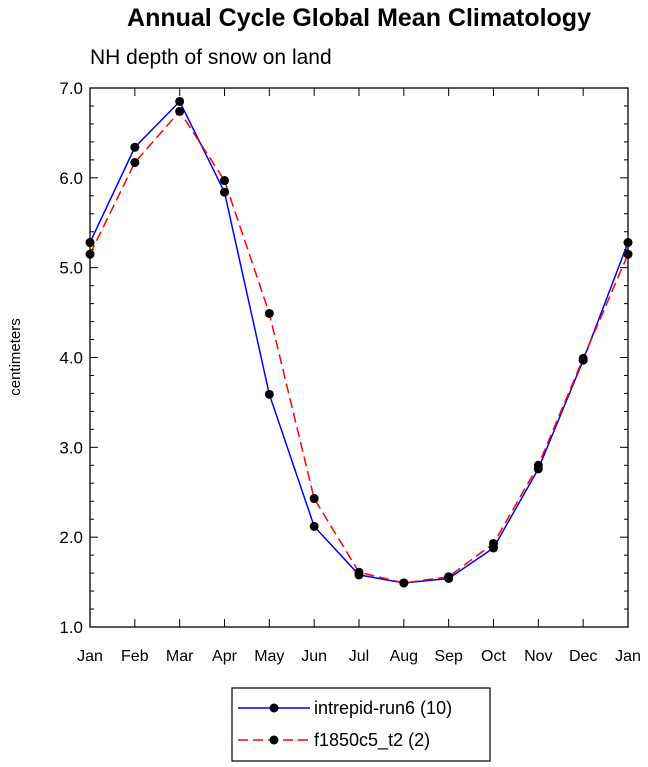  What do you see at coordinates (71, 268) in the screenshot?
I see `y-tick-label: 5.0` at bounding box center [71, 268].